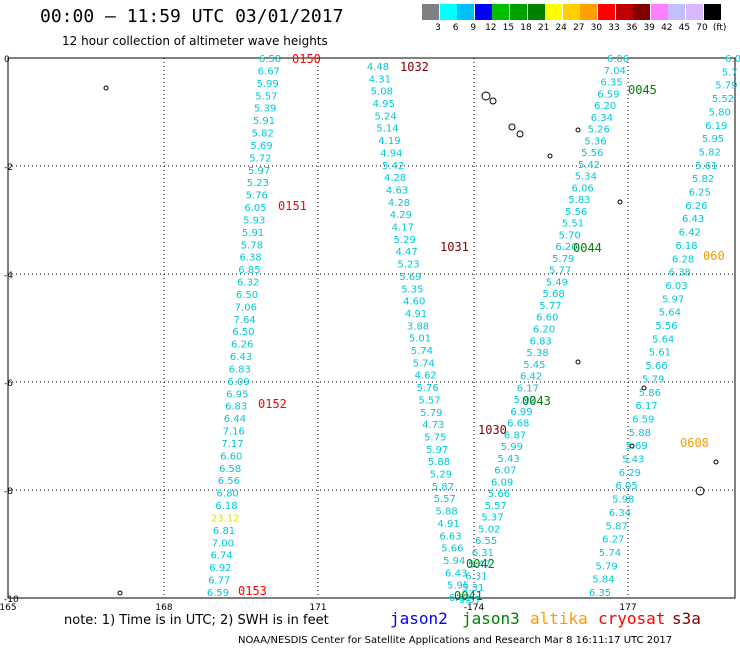 The image size is (740, 650). Describe the element at coordinates (537, 353) in the screenshot. I see `wave-height-value: 5.38` at that location.